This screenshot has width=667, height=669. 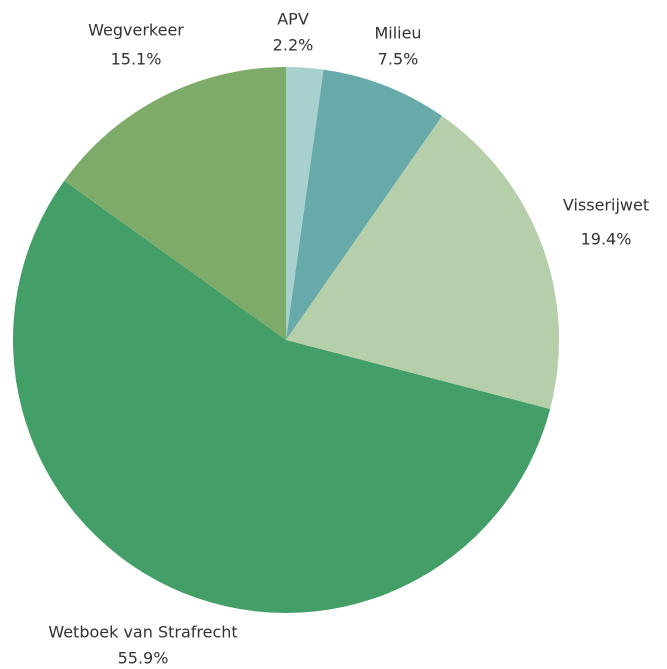 I want to click on slice-value: 55.9%, so click(x=143, y=658).